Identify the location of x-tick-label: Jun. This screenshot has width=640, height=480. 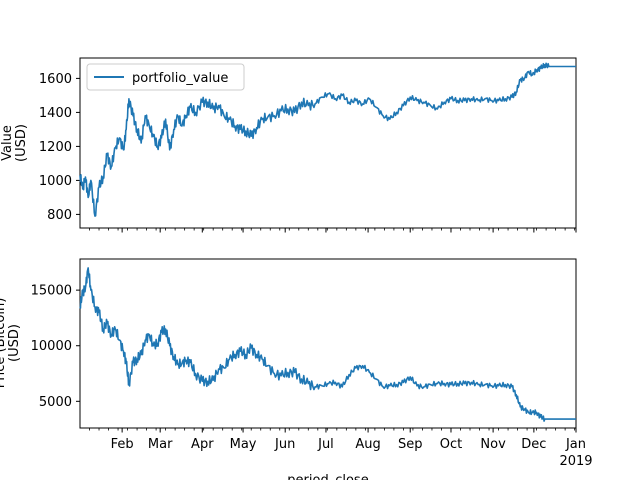
(284, 444).